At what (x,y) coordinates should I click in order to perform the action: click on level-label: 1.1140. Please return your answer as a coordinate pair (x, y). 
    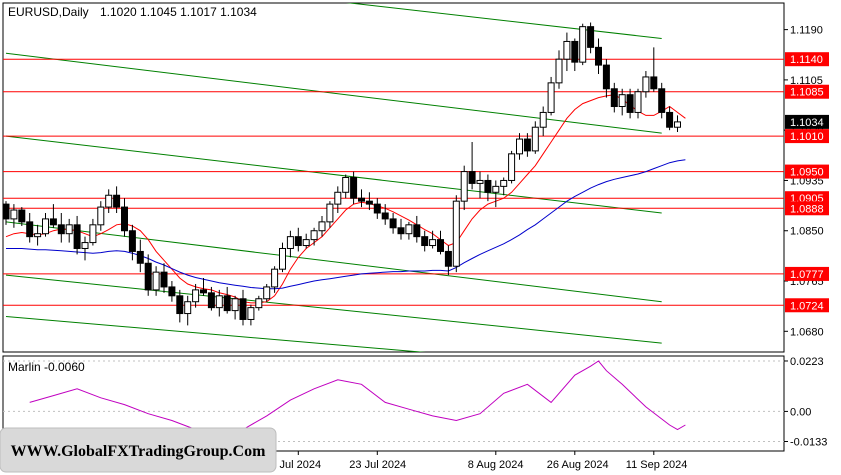
    Looking at the image, I should click on (807, 59).